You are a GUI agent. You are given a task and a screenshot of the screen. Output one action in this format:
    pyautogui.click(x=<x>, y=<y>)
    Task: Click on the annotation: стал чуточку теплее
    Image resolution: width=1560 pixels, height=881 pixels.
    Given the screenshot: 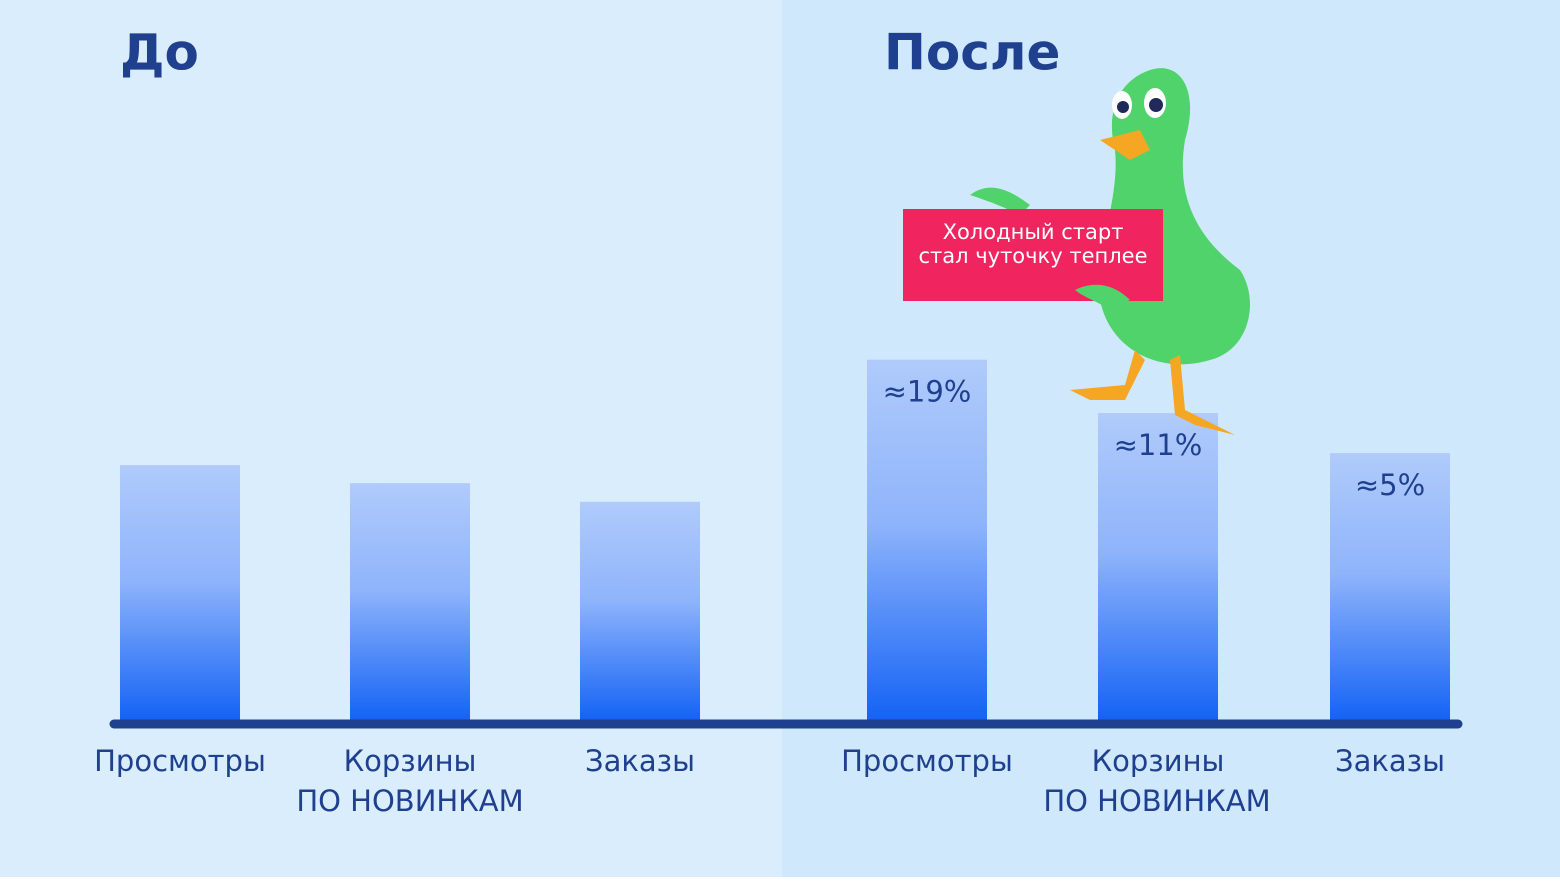 What is the action you would take?
    pyautogui.click(x=1032, y=256)
    